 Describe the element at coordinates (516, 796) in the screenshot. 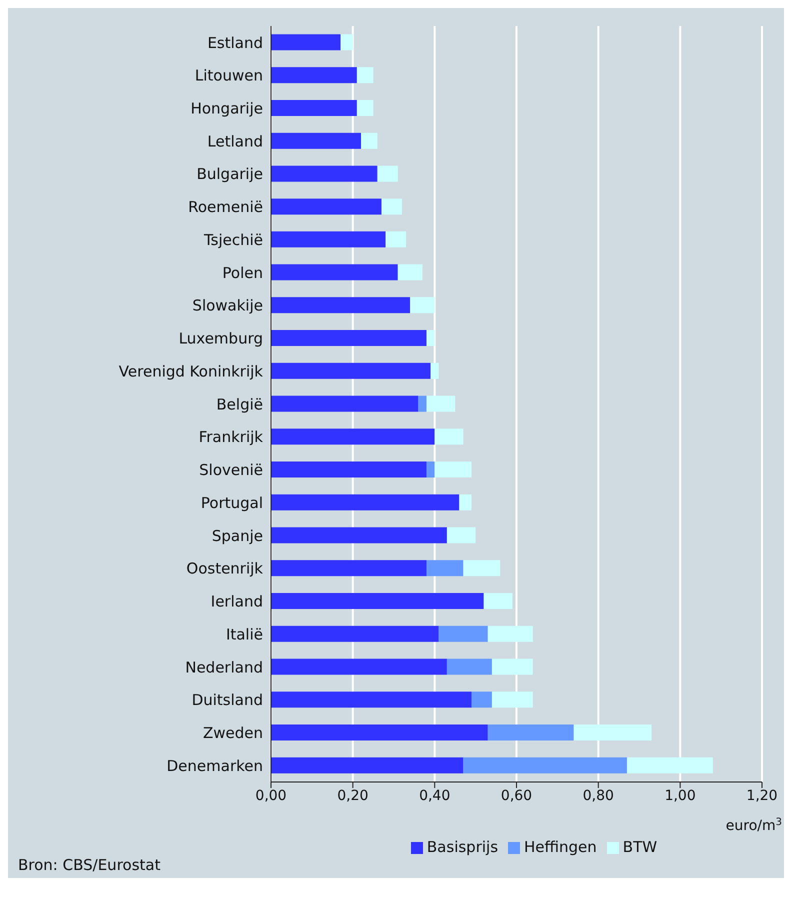

I see `x-tick-label: 0,60` at that location.